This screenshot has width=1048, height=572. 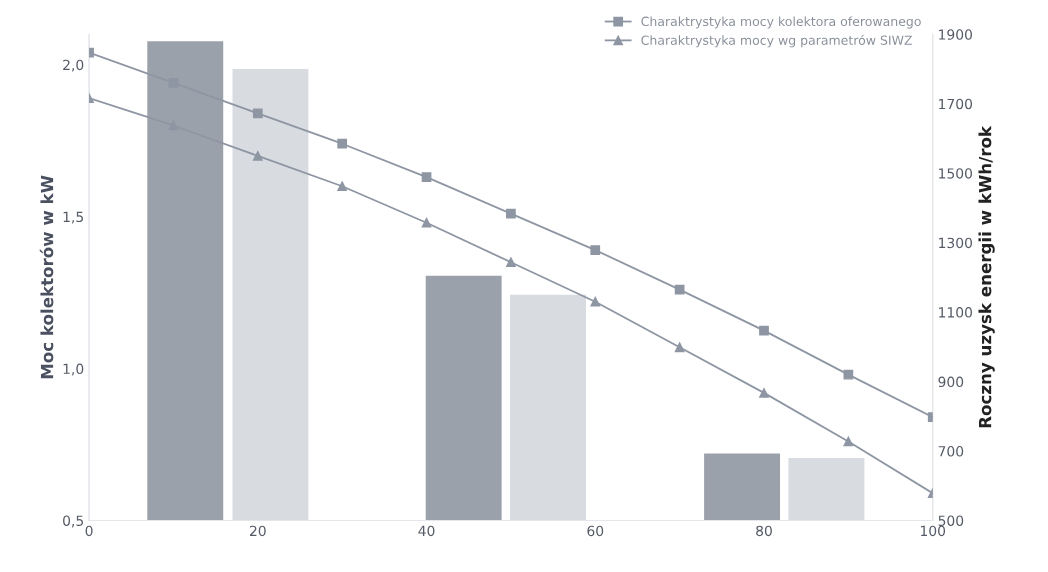 What do you see at coordinates (951, 520) in the screenshot?
I see `y2-tick-label: 500` at bounding box center [951, 520].